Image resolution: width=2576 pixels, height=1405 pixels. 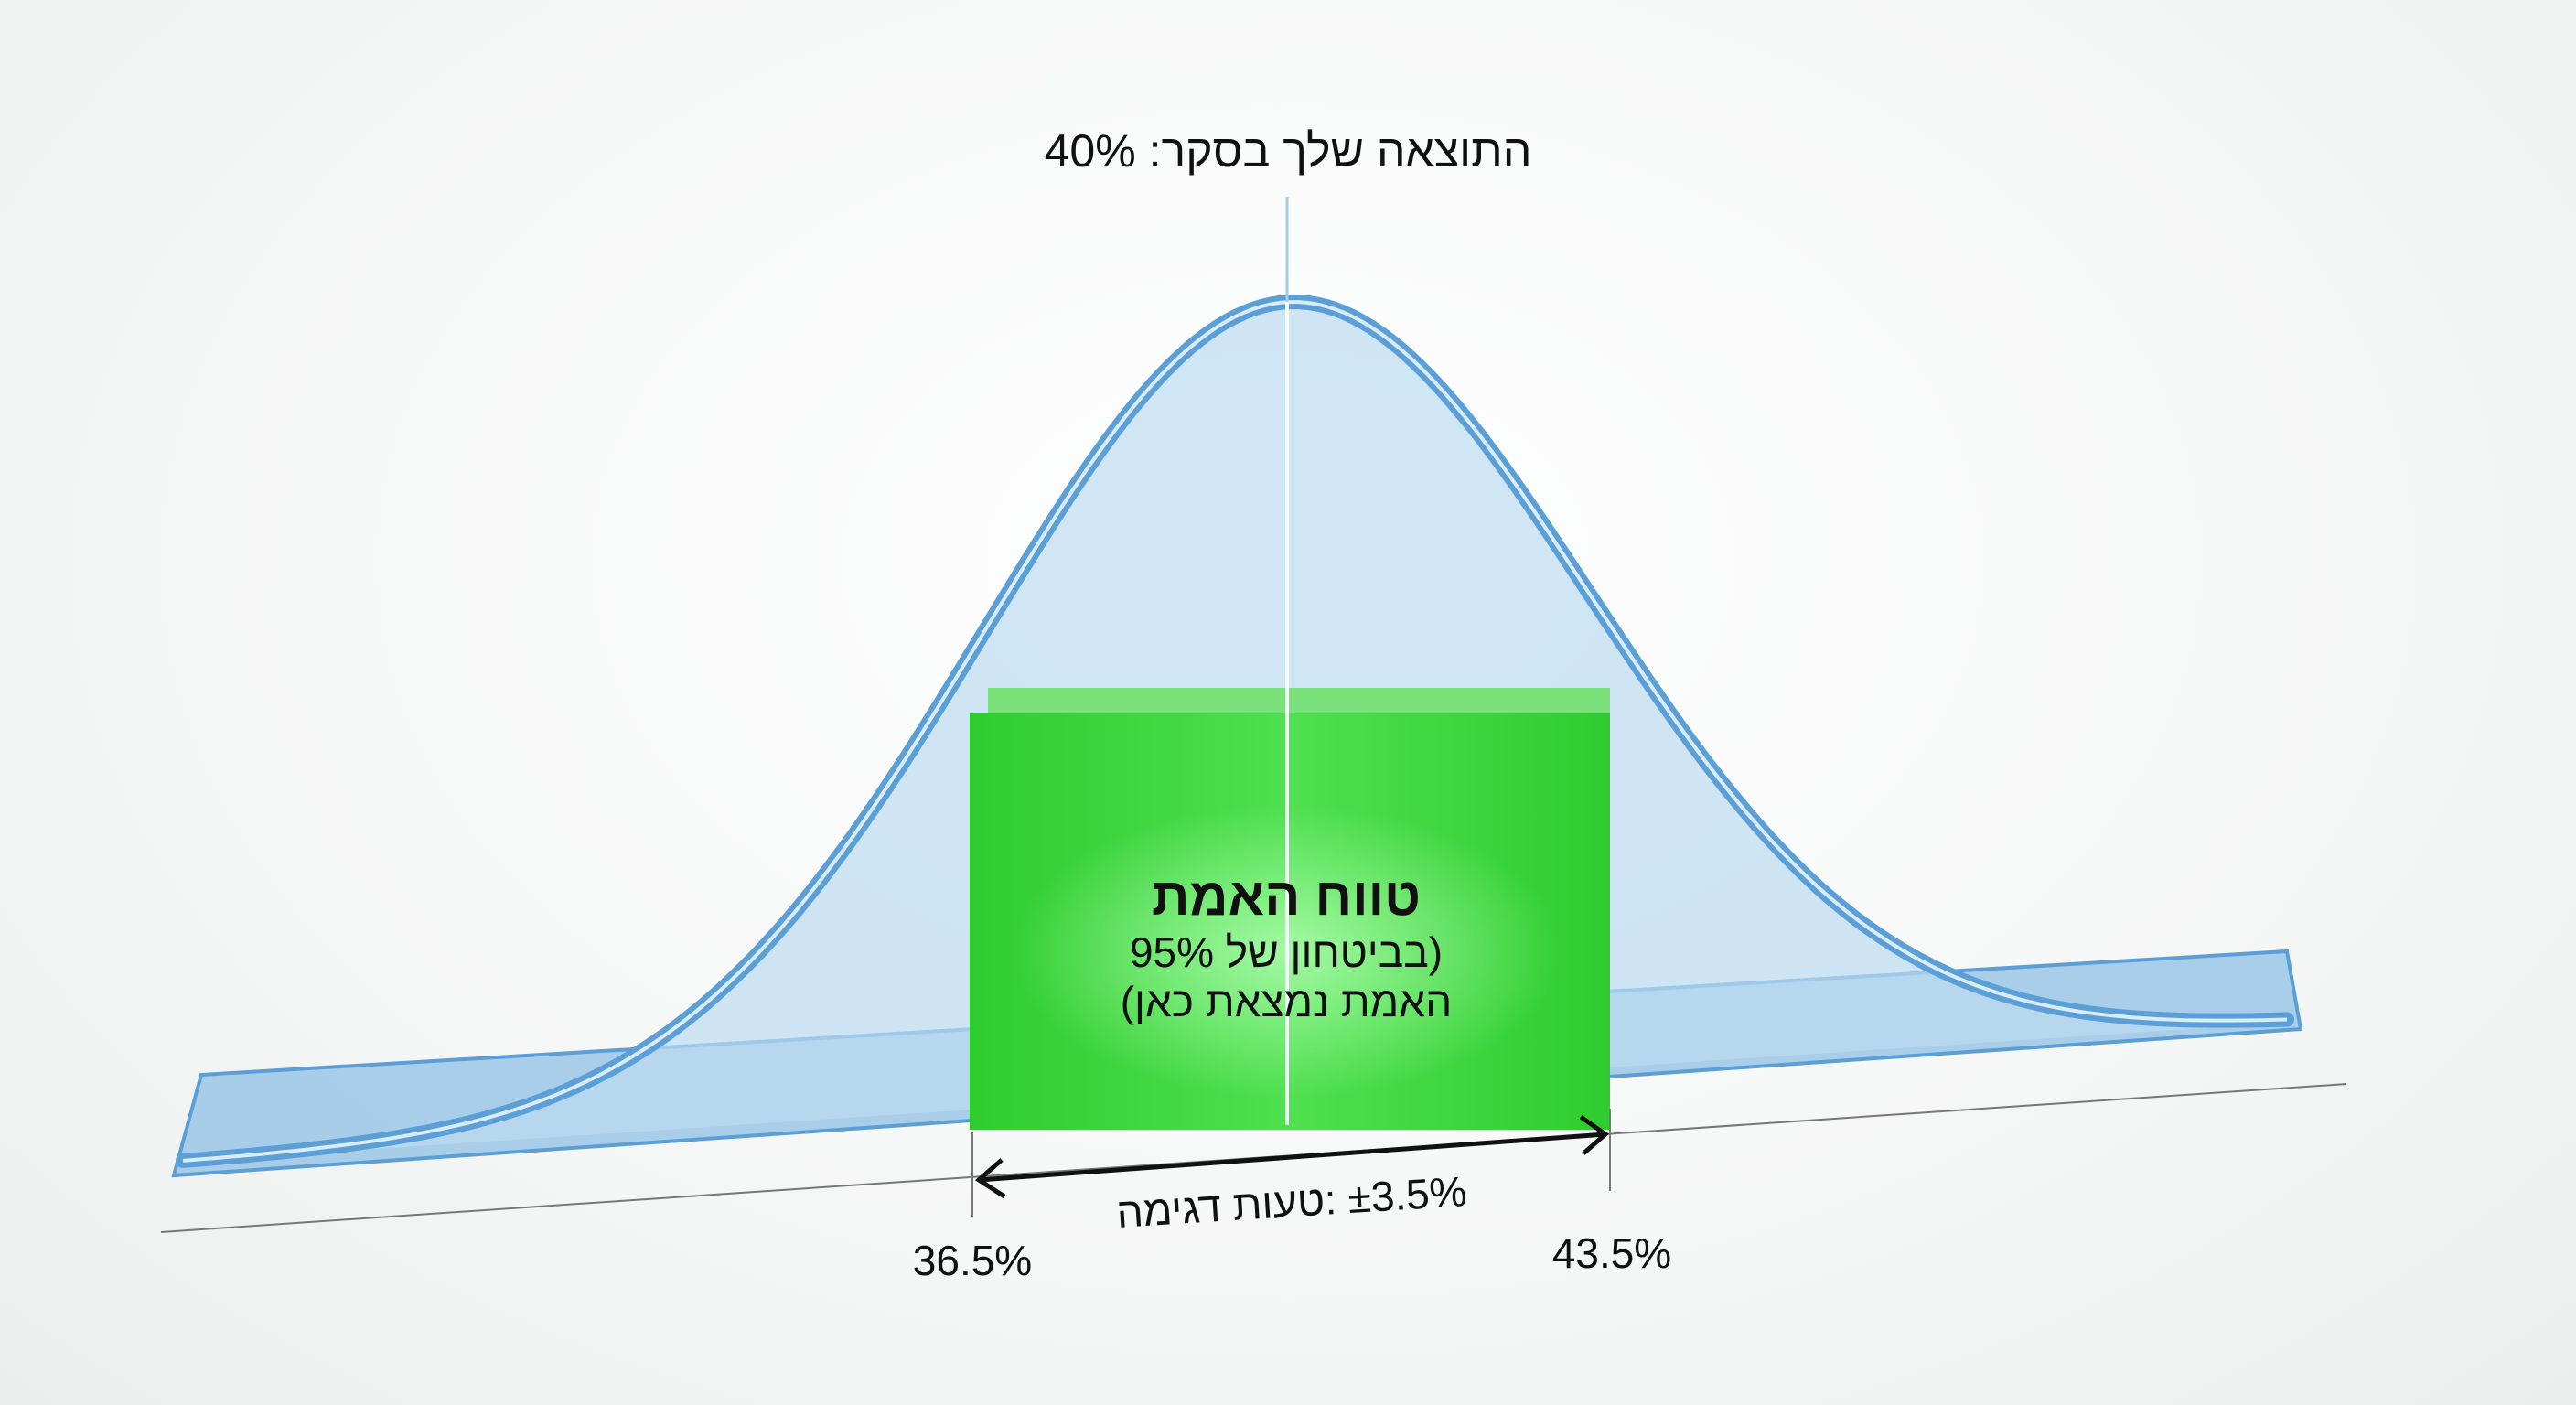 I want to click on lower-bound-label: 36.5%, so click(x=972, y=1260).